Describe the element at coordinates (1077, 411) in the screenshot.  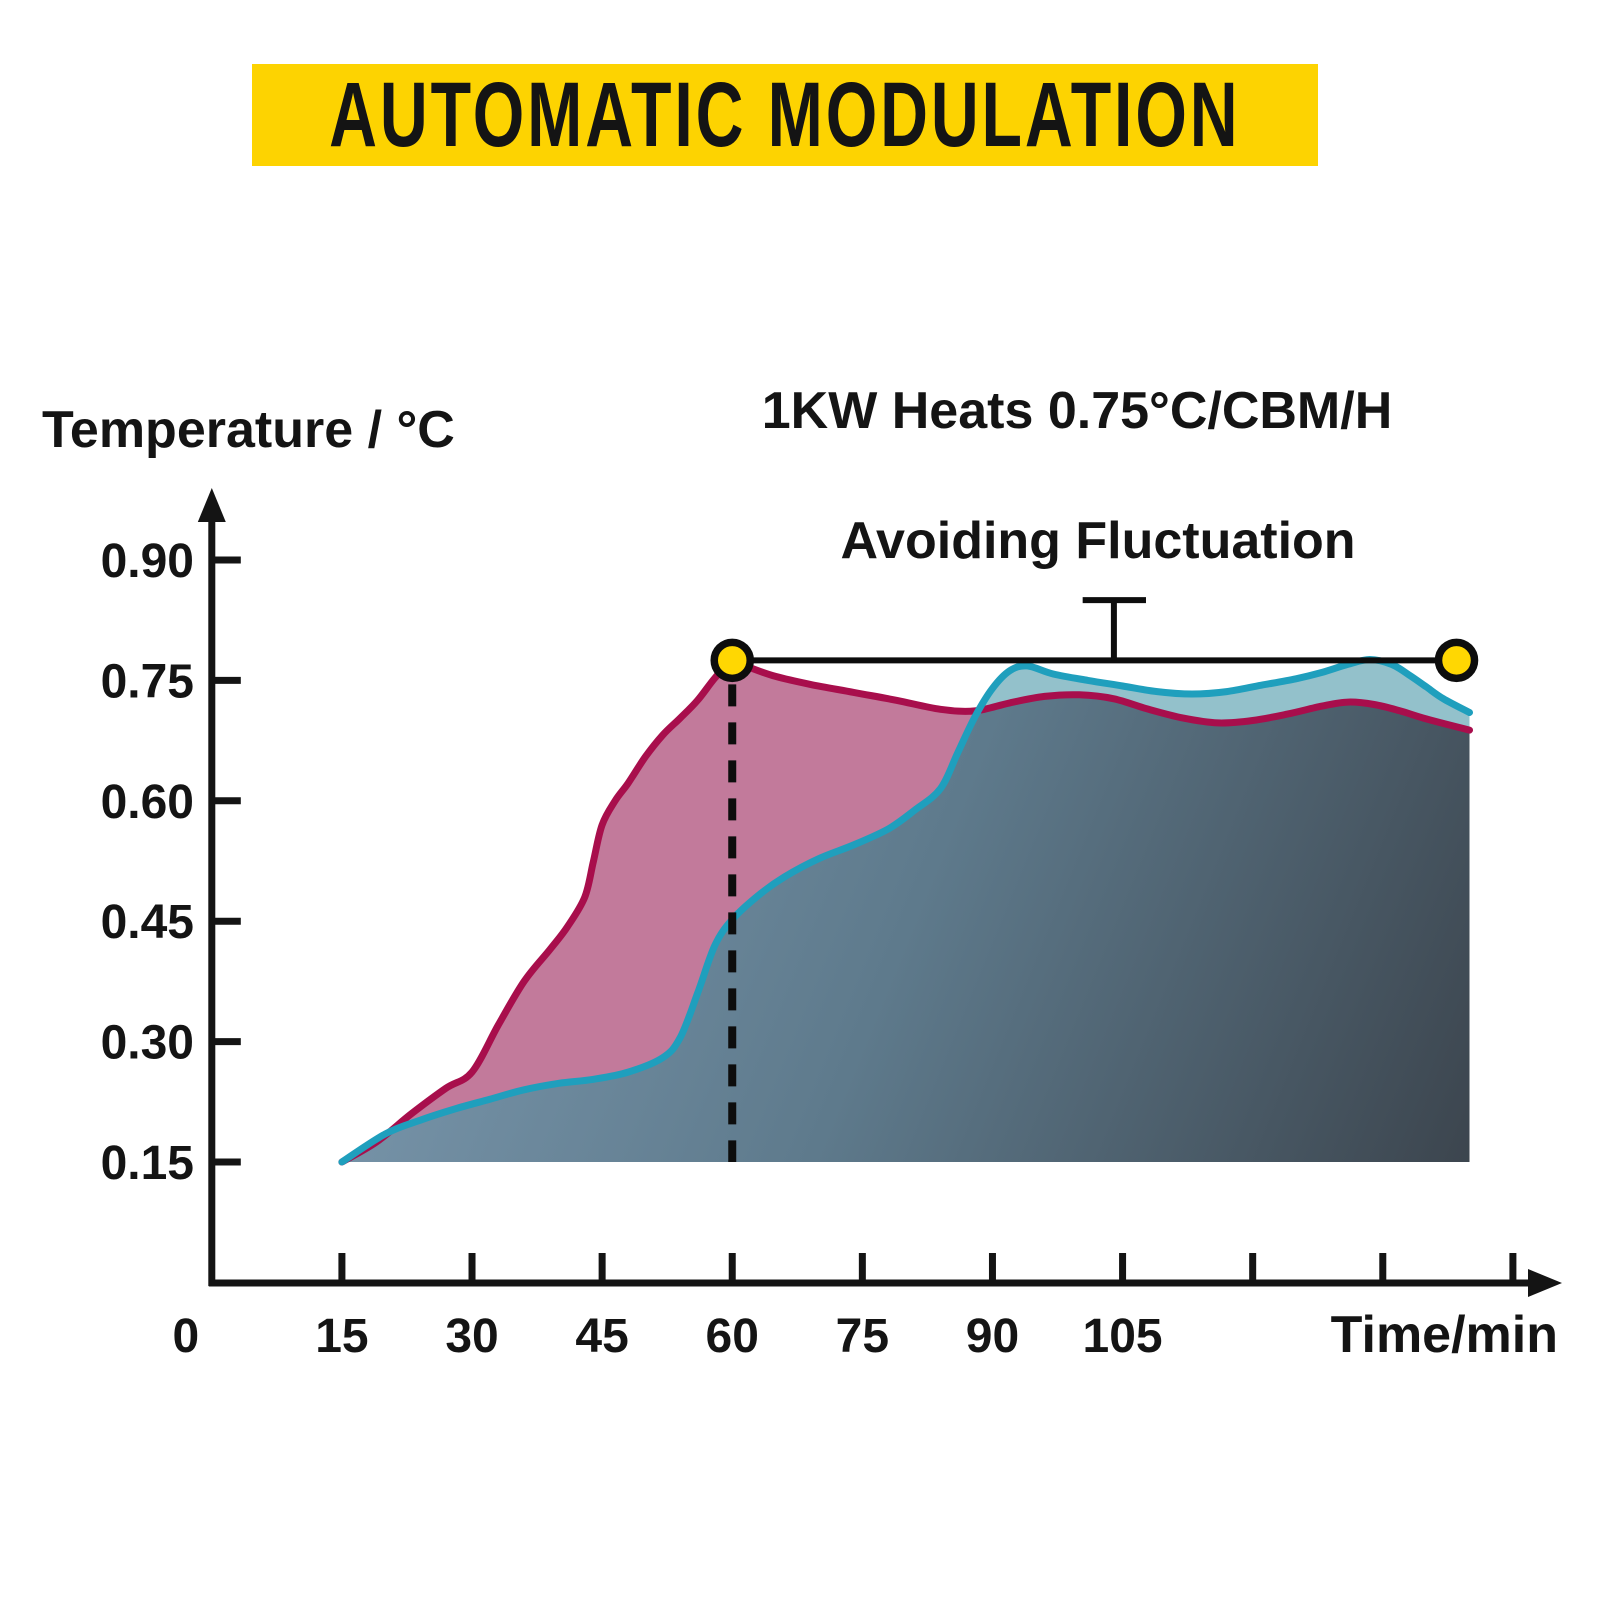
I see `chart-subtitle: 1KW Heats 0.75°C/CBM/H` at that location.